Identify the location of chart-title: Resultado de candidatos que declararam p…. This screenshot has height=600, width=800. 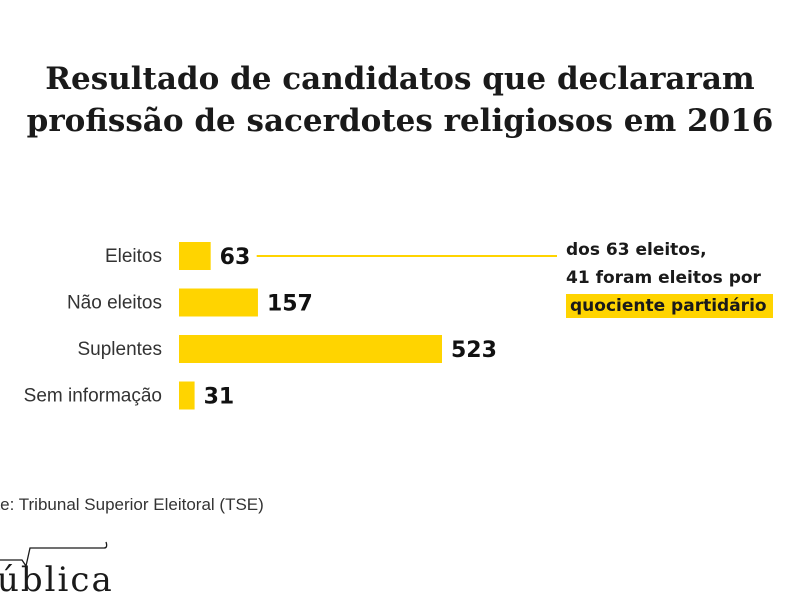
(400, 100).